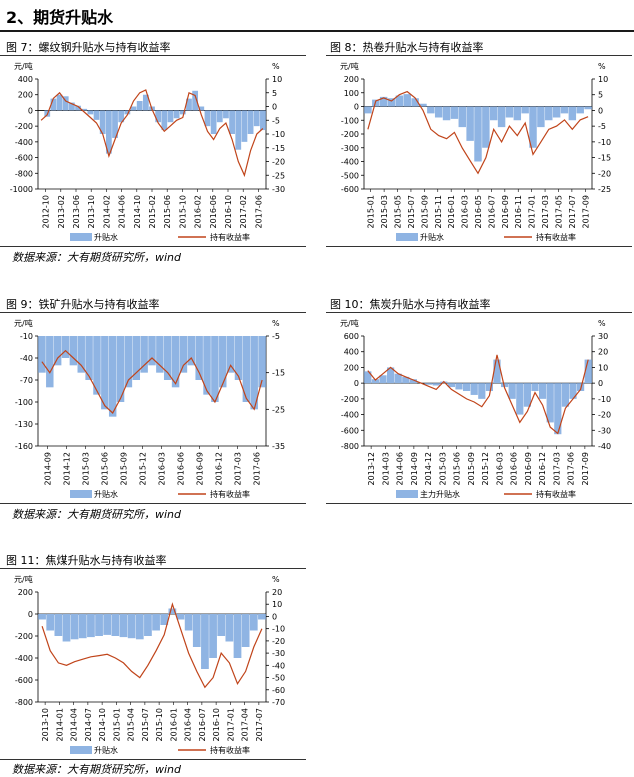 The width and height of the screenshot is (634, 777). Describe the element at coordinates (258, 211) in the screenshot. I see `x-tick-label: 2017-06` at that location.